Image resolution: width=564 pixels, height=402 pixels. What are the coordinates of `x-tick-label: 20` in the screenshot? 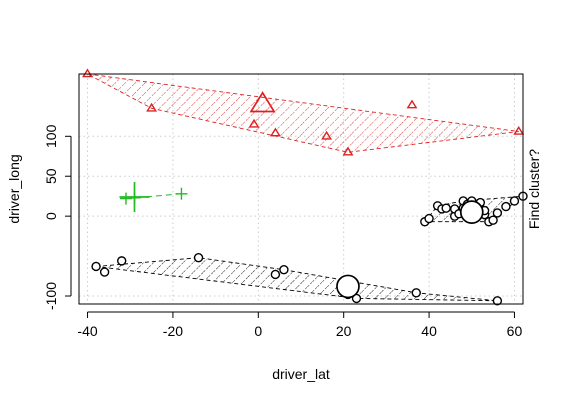 It's located at (344, 331).